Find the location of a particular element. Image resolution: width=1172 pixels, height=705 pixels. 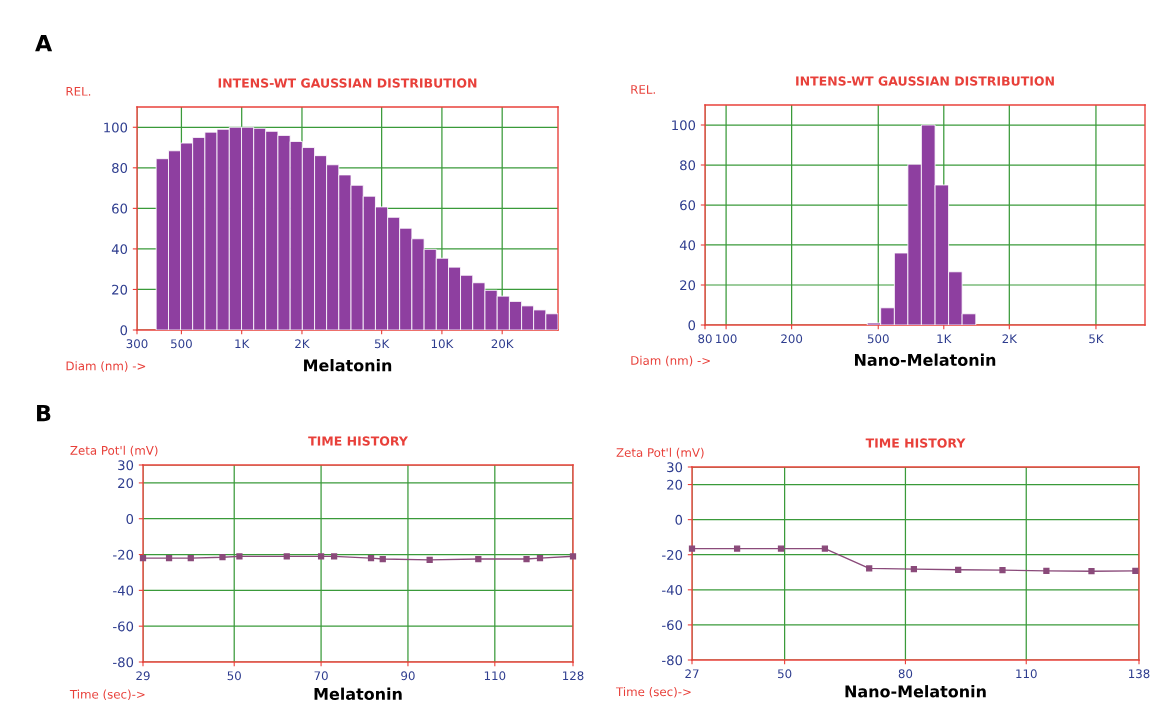

x-tick-label: 10K is located at coordinates (442, 344).